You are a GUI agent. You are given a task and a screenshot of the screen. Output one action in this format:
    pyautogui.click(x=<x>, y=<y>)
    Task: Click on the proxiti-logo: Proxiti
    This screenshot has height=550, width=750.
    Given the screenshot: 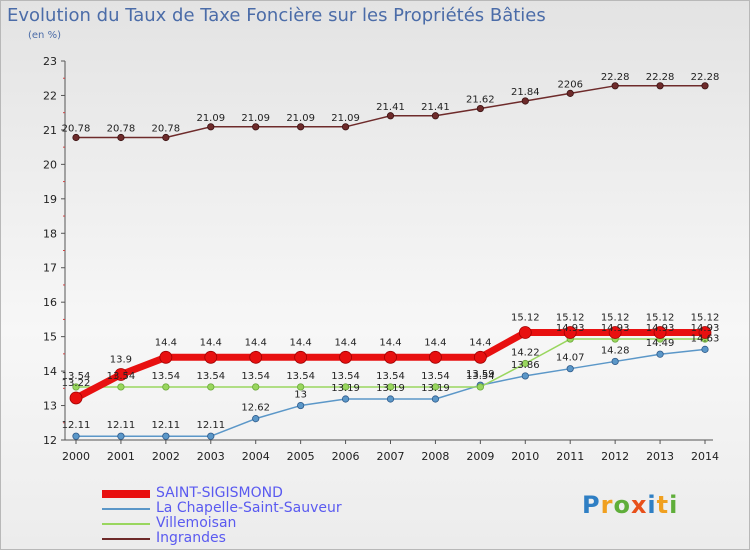 What is the action you would take?
    pyautogui.click(x=630, y=505)
    